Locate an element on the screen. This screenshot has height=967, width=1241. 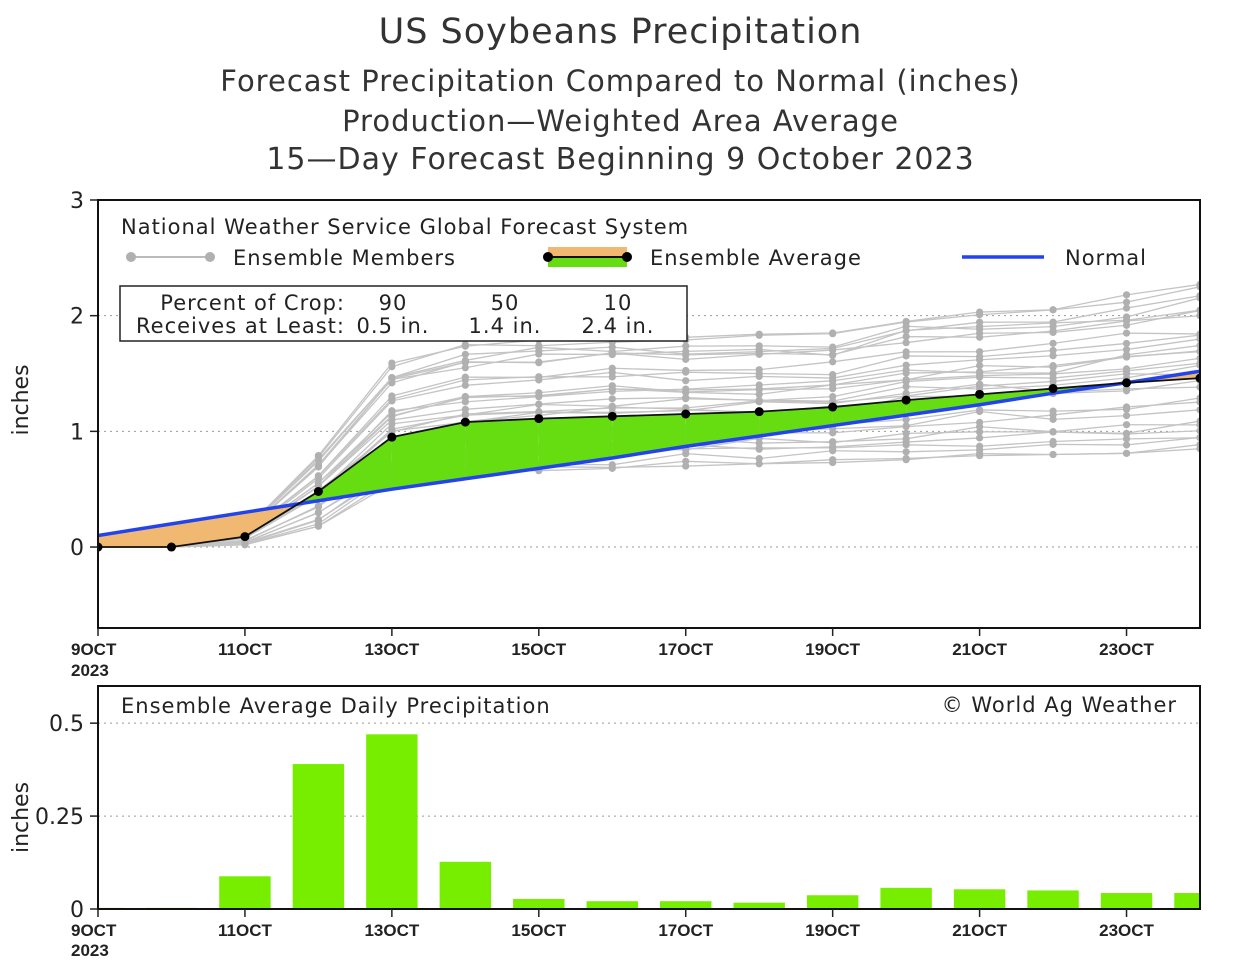
ytick-label-top: 2 is located at coordinates (77, 317).